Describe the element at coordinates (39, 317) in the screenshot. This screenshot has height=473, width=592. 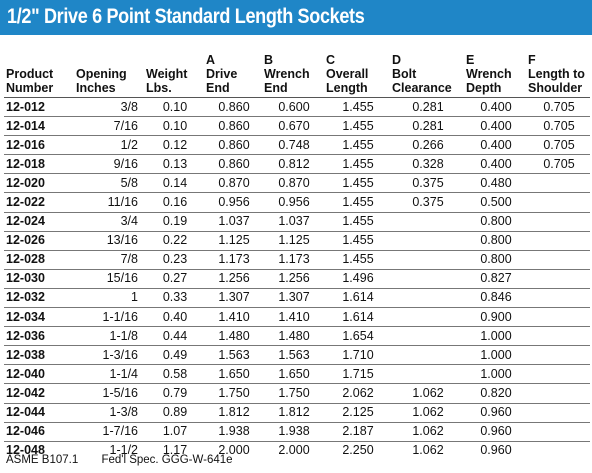
I see `product-number-cell: 12-034` at that location.